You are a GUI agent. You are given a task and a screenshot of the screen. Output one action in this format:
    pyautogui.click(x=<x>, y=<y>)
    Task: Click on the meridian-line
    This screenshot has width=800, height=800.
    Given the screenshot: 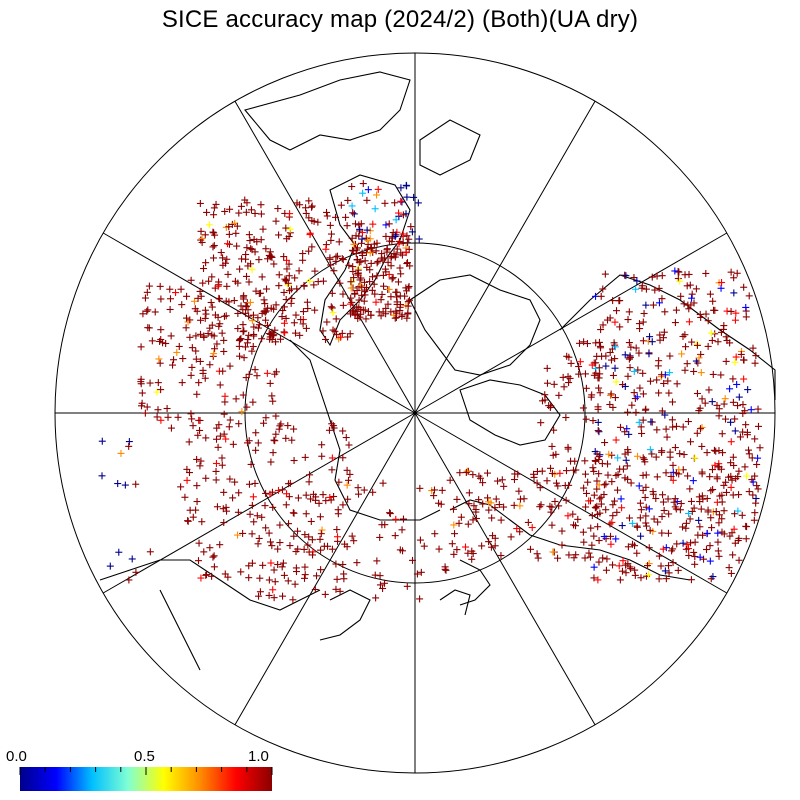 What is the action you would take?
    pyautogui.click(x=505, y=569)
    